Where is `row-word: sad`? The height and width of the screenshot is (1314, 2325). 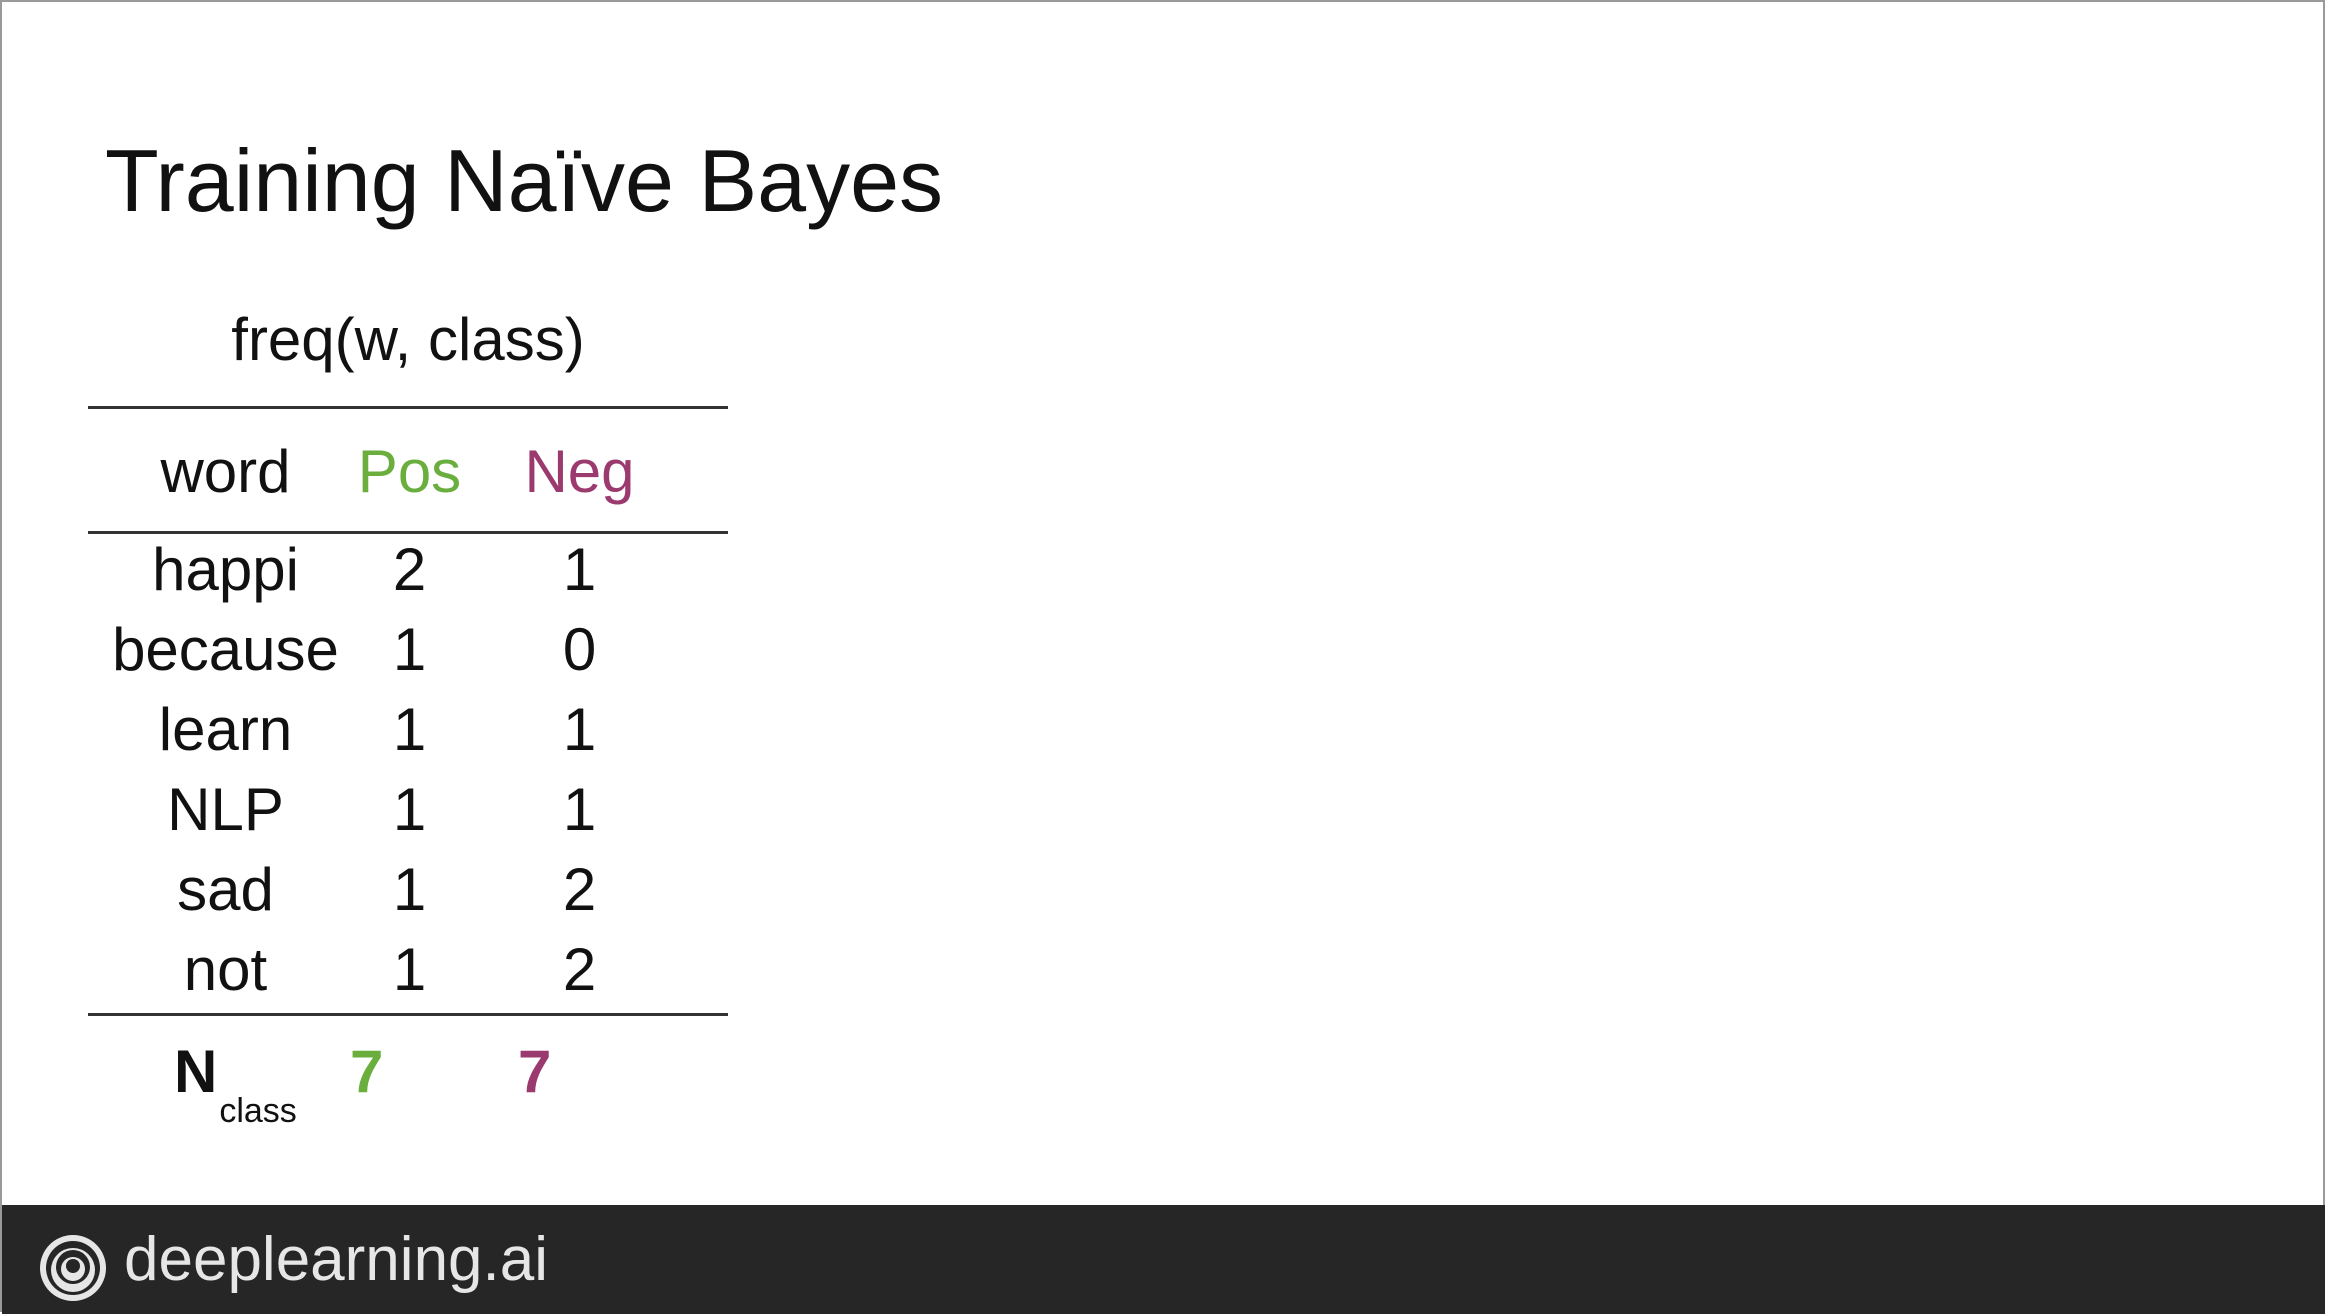 row-word: sad is located at coordinates (225, 889).